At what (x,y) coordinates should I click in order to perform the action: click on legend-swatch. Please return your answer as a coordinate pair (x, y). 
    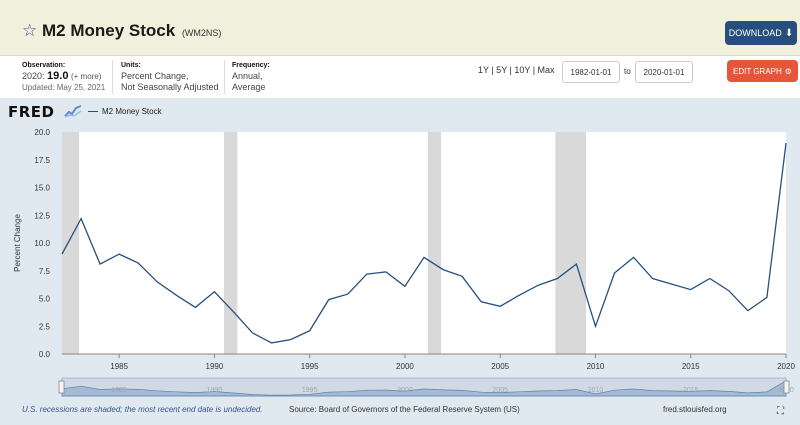
    Looking at the image, I should click on (93, 111).